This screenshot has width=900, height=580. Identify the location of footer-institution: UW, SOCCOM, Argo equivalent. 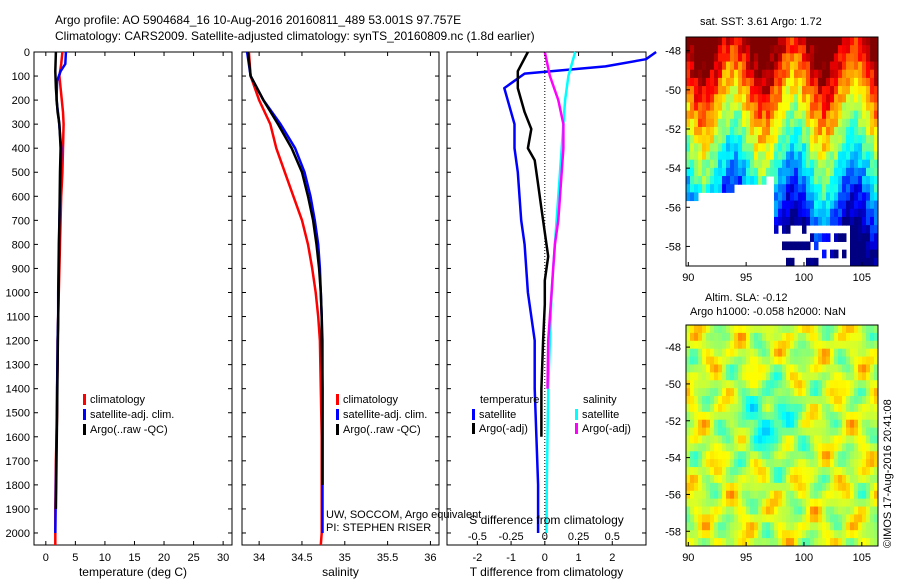
(404, 515).